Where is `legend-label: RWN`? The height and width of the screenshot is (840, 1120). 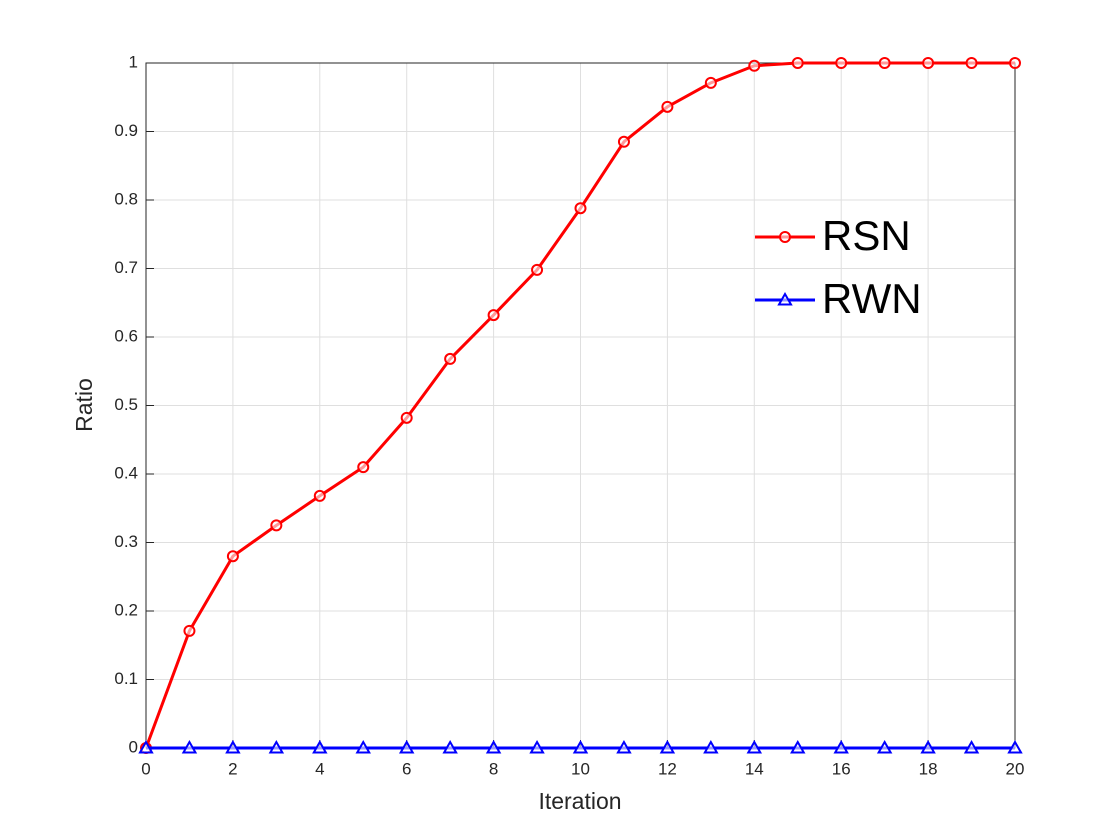 legend-label: RWN is located at coordinates (872, 298).